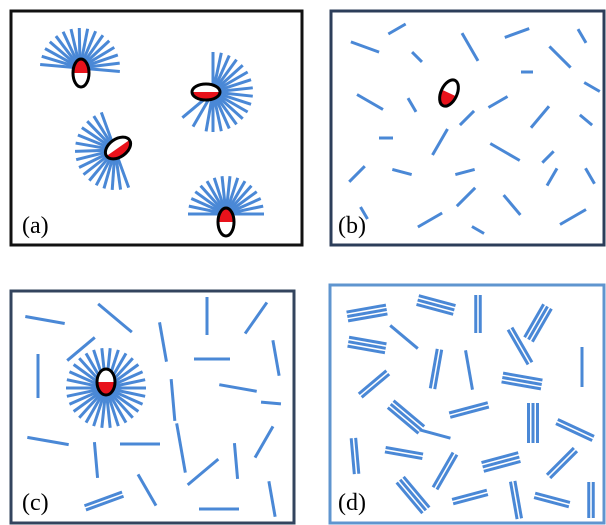 This screenshot has width=606, height=525. Describe the element at coordinates (152, 132) in the screenshot. I see `panel-a-content` at that location.